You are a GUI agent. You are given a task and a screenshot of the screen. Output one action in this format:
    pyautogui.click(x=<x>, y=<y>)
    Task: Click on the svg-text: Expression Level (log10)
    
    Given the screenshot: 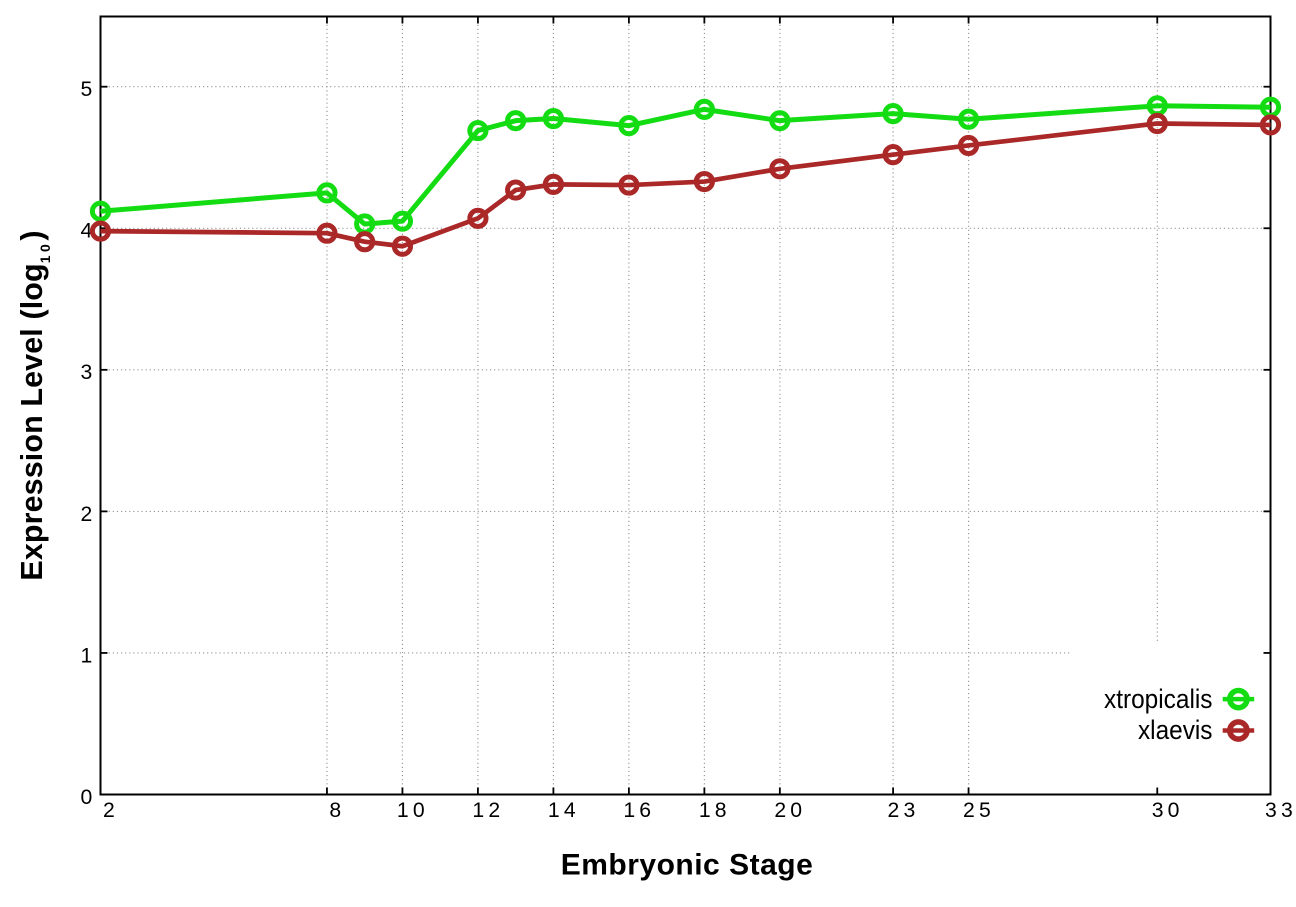 What is the action you would take?
    pyautogui.click(x=34, y=405)
    